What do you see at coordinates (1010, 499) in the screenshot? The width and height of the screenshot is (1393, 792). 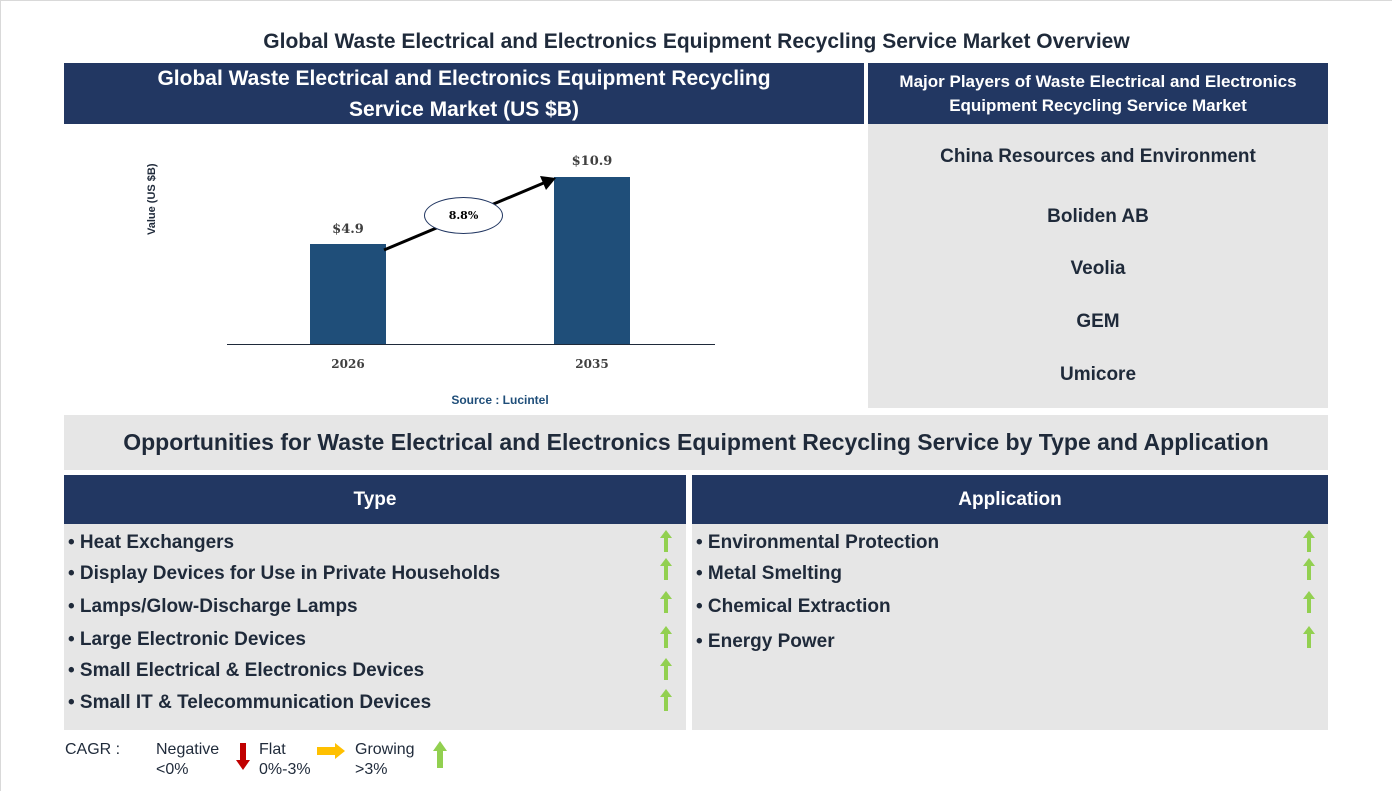 I see `application-column-header: Application` at bounding box center [1010, 499].